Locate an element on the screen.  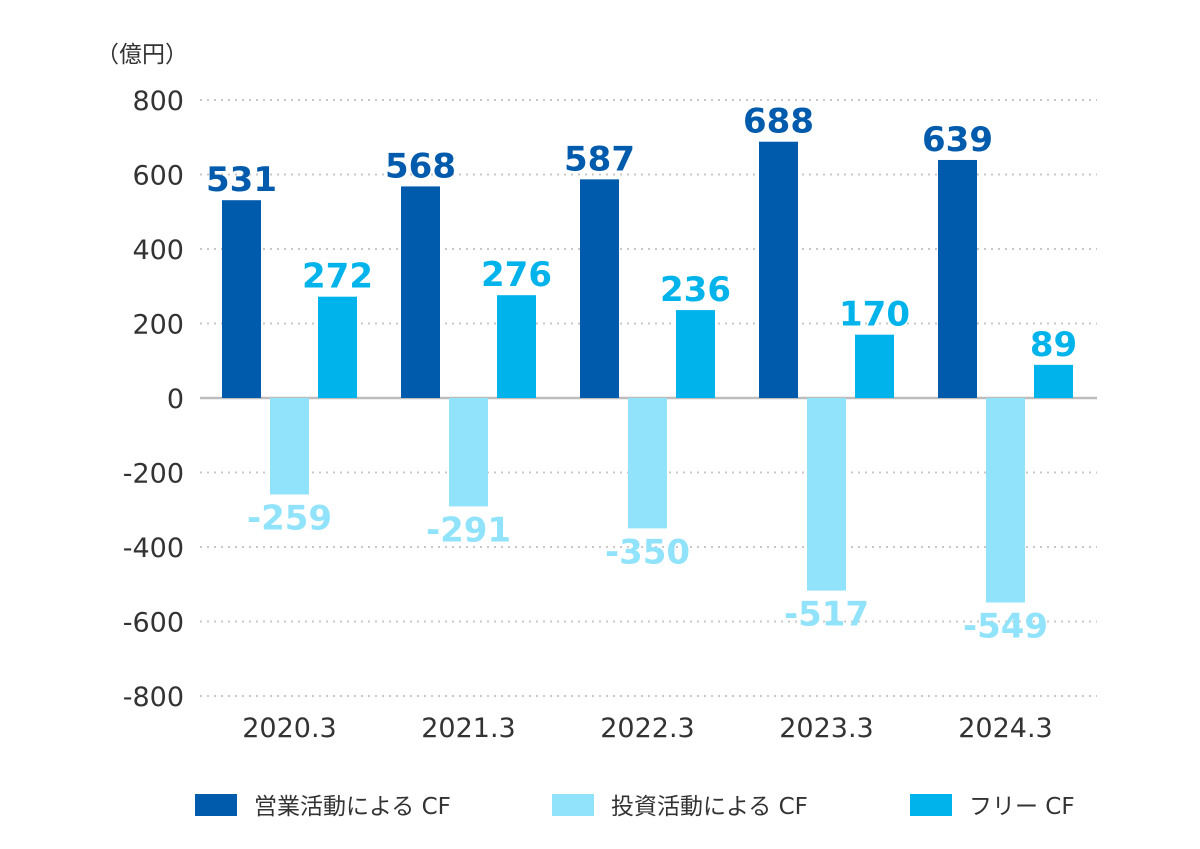
y-tick-label: 200 is located at coordinates (158, 325).